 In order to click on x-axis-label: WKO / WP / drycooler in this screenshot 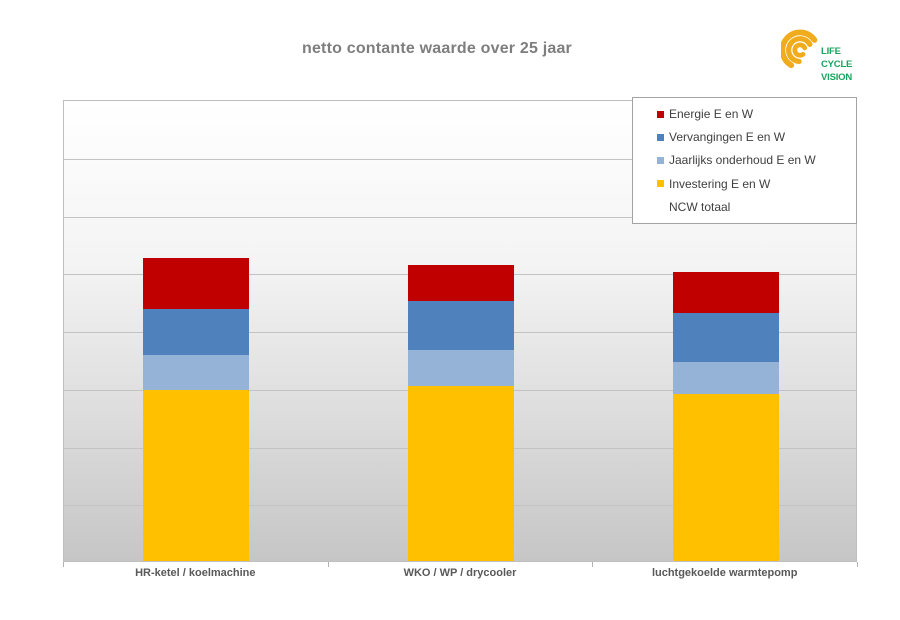, I will do `click(460, 573)`.